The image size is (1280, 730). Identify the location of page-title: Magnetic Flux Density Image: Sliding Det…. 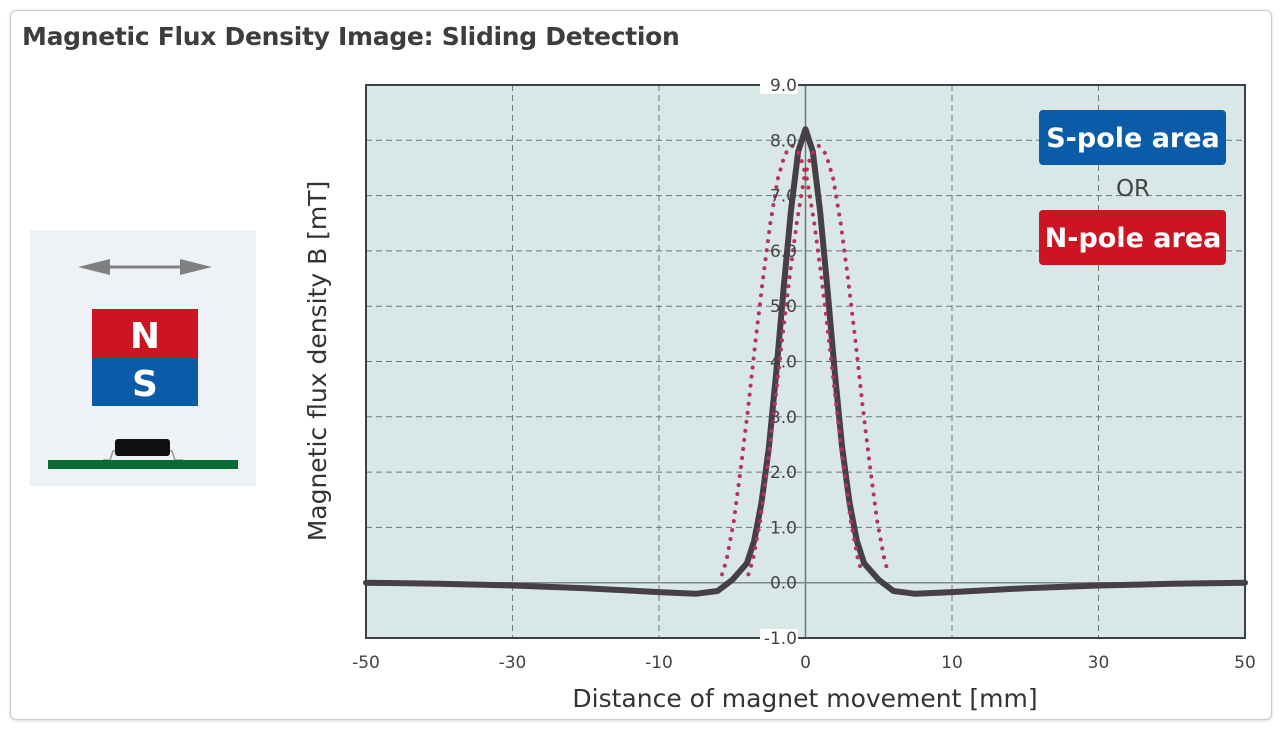
(351, 36).